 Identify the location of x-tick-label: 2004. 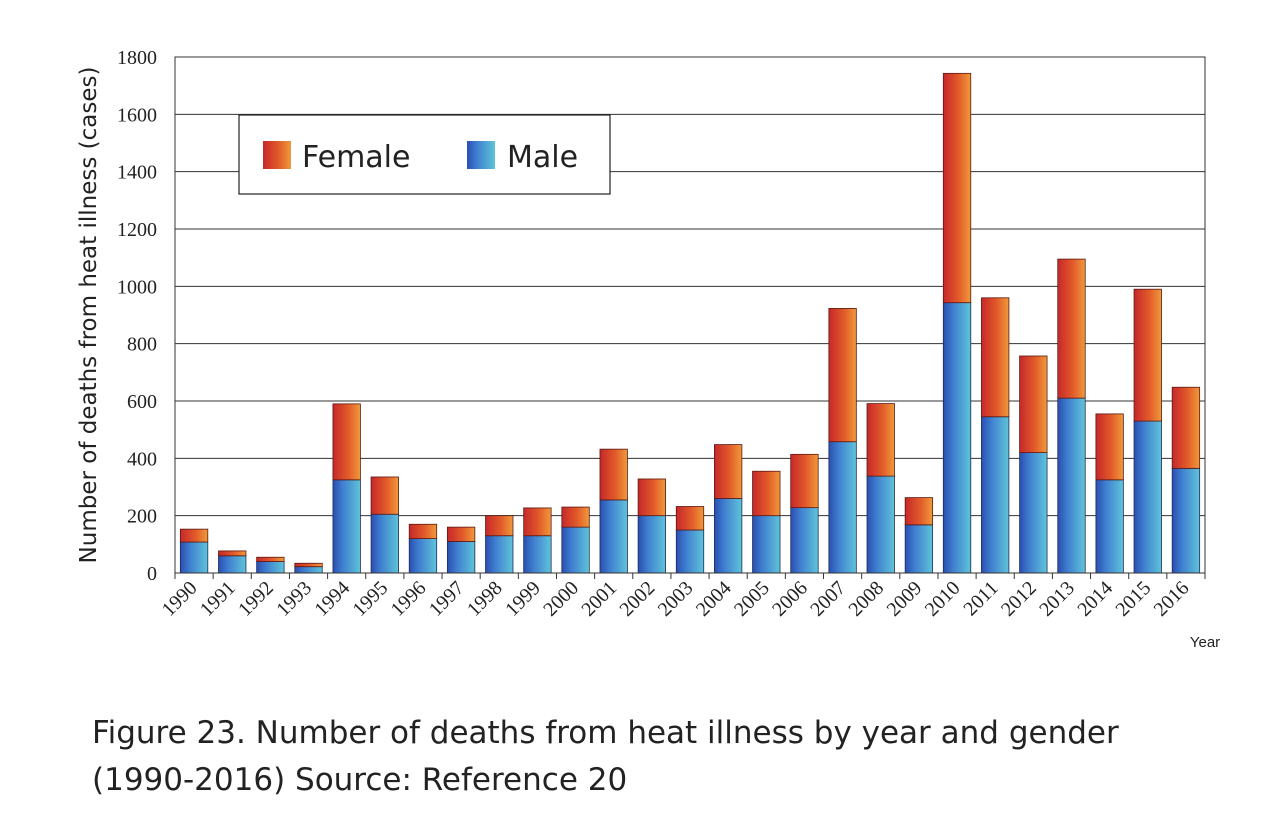
(714, 599).